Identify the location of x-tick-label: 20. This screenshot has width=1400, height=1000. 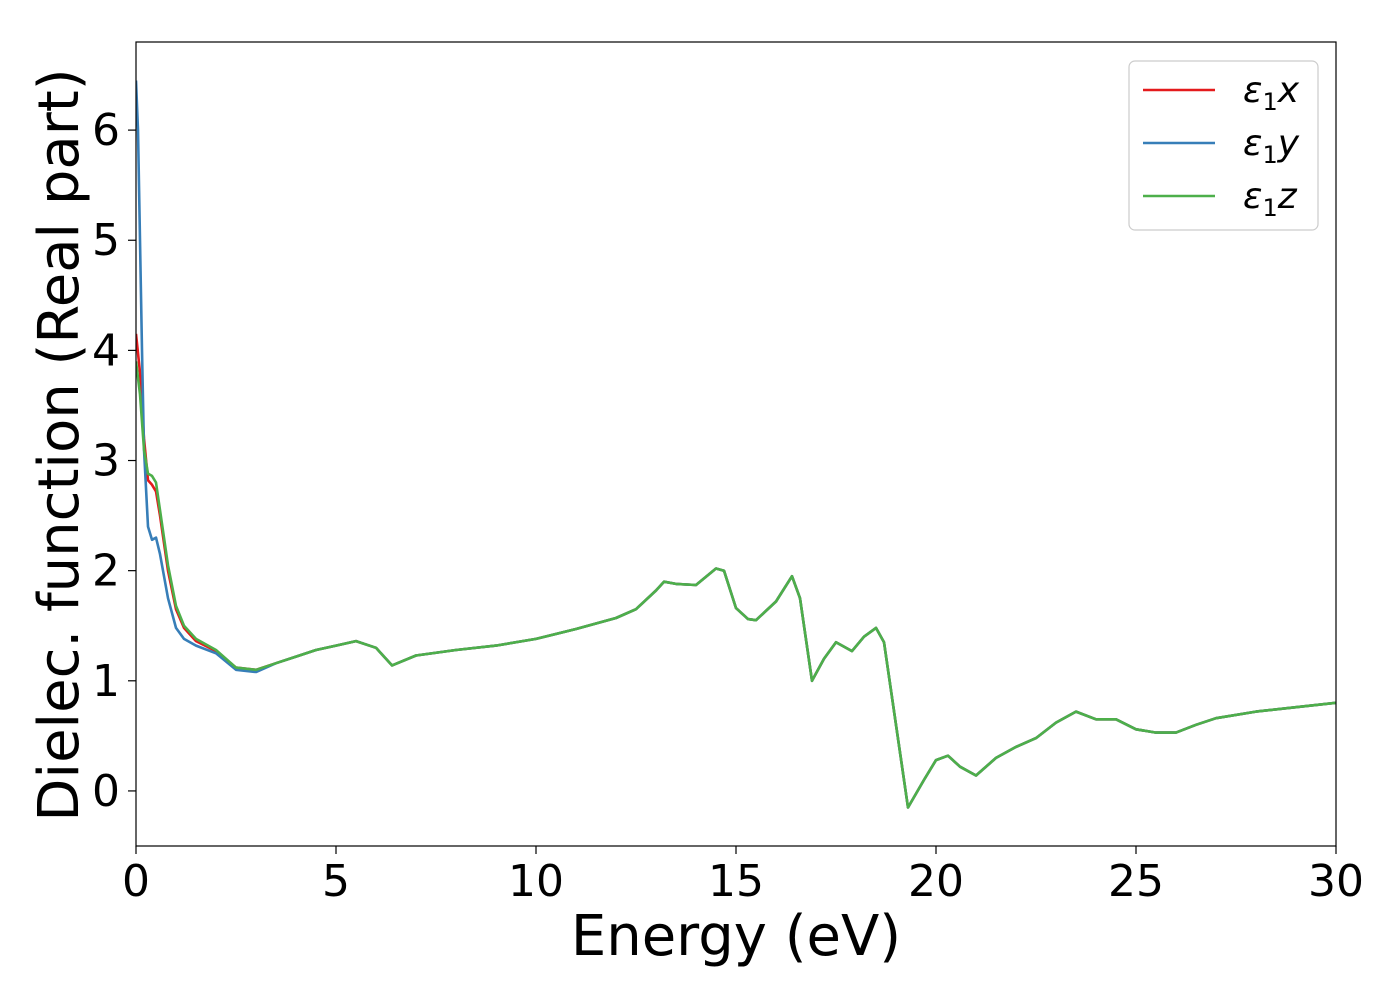
(936, 881).